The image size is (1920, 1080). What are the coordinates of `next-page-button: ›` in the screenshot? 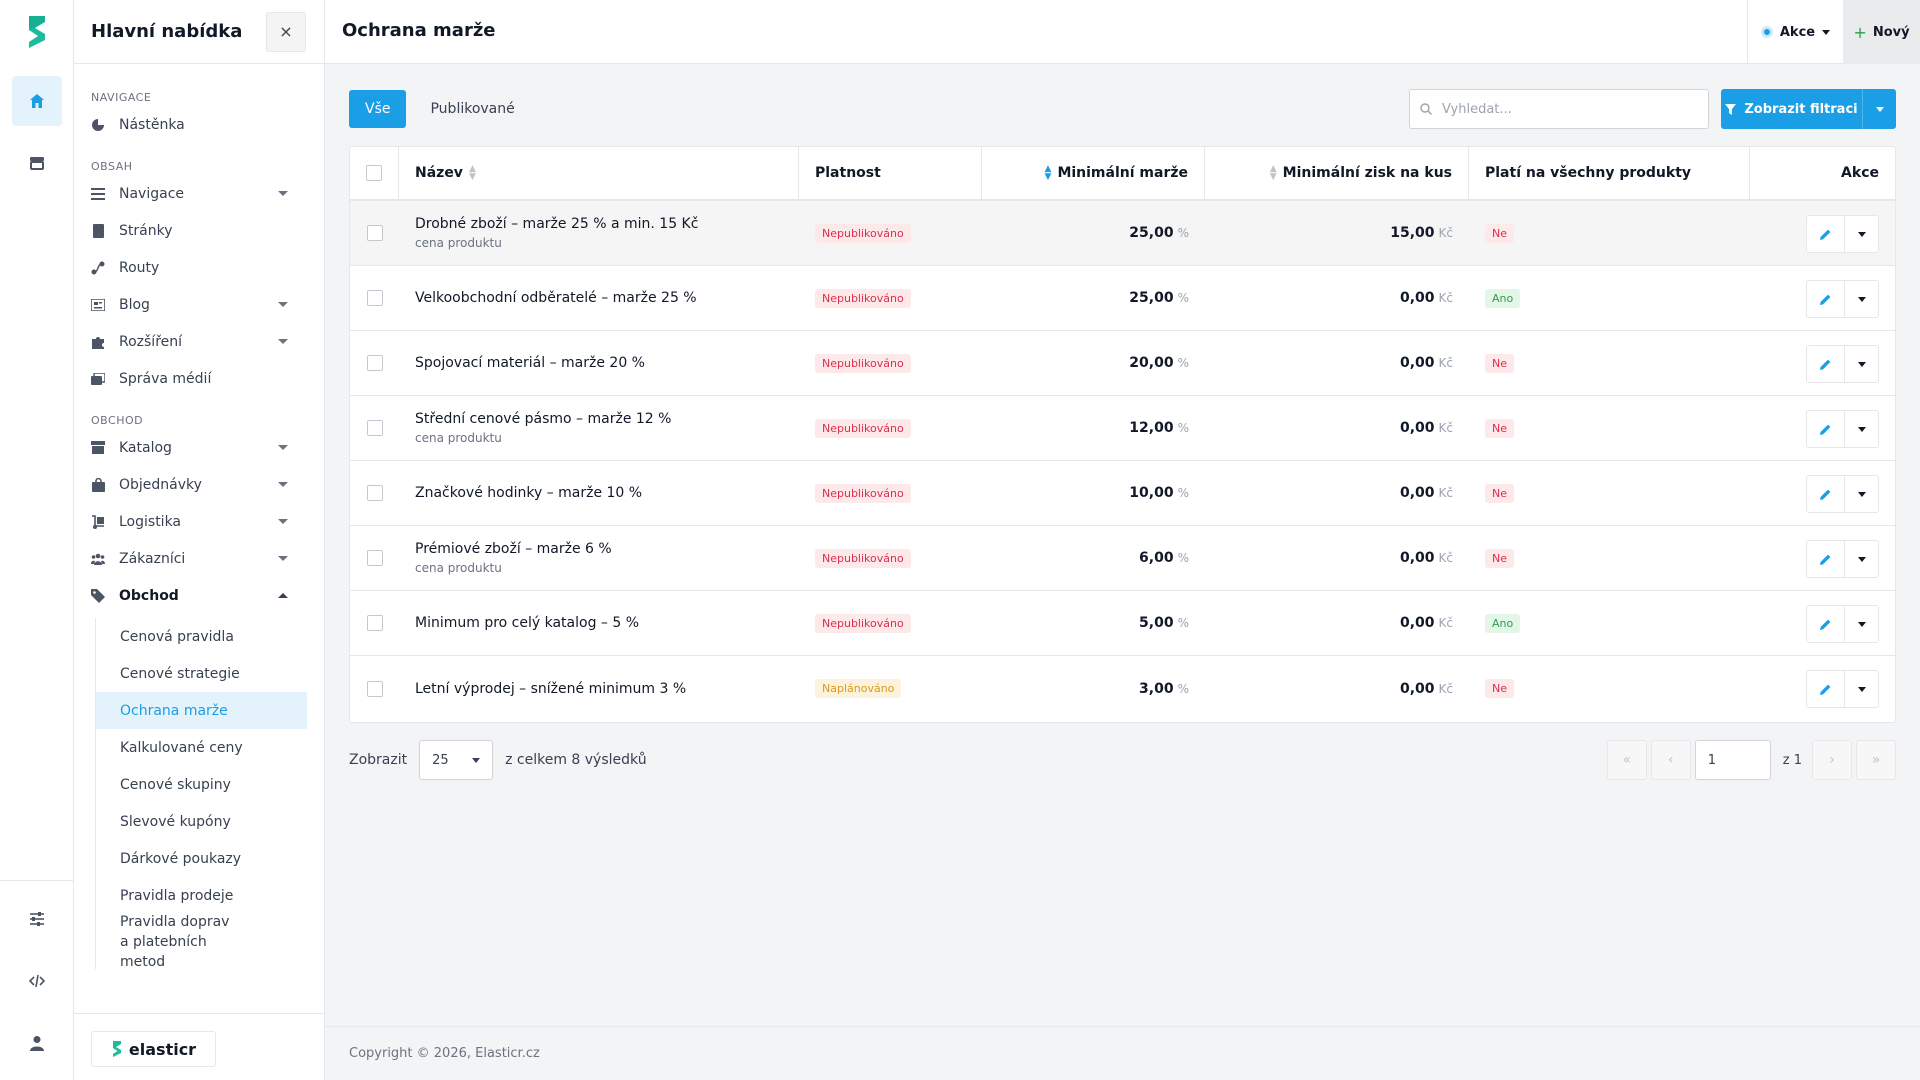 It's located at (1832, 760).